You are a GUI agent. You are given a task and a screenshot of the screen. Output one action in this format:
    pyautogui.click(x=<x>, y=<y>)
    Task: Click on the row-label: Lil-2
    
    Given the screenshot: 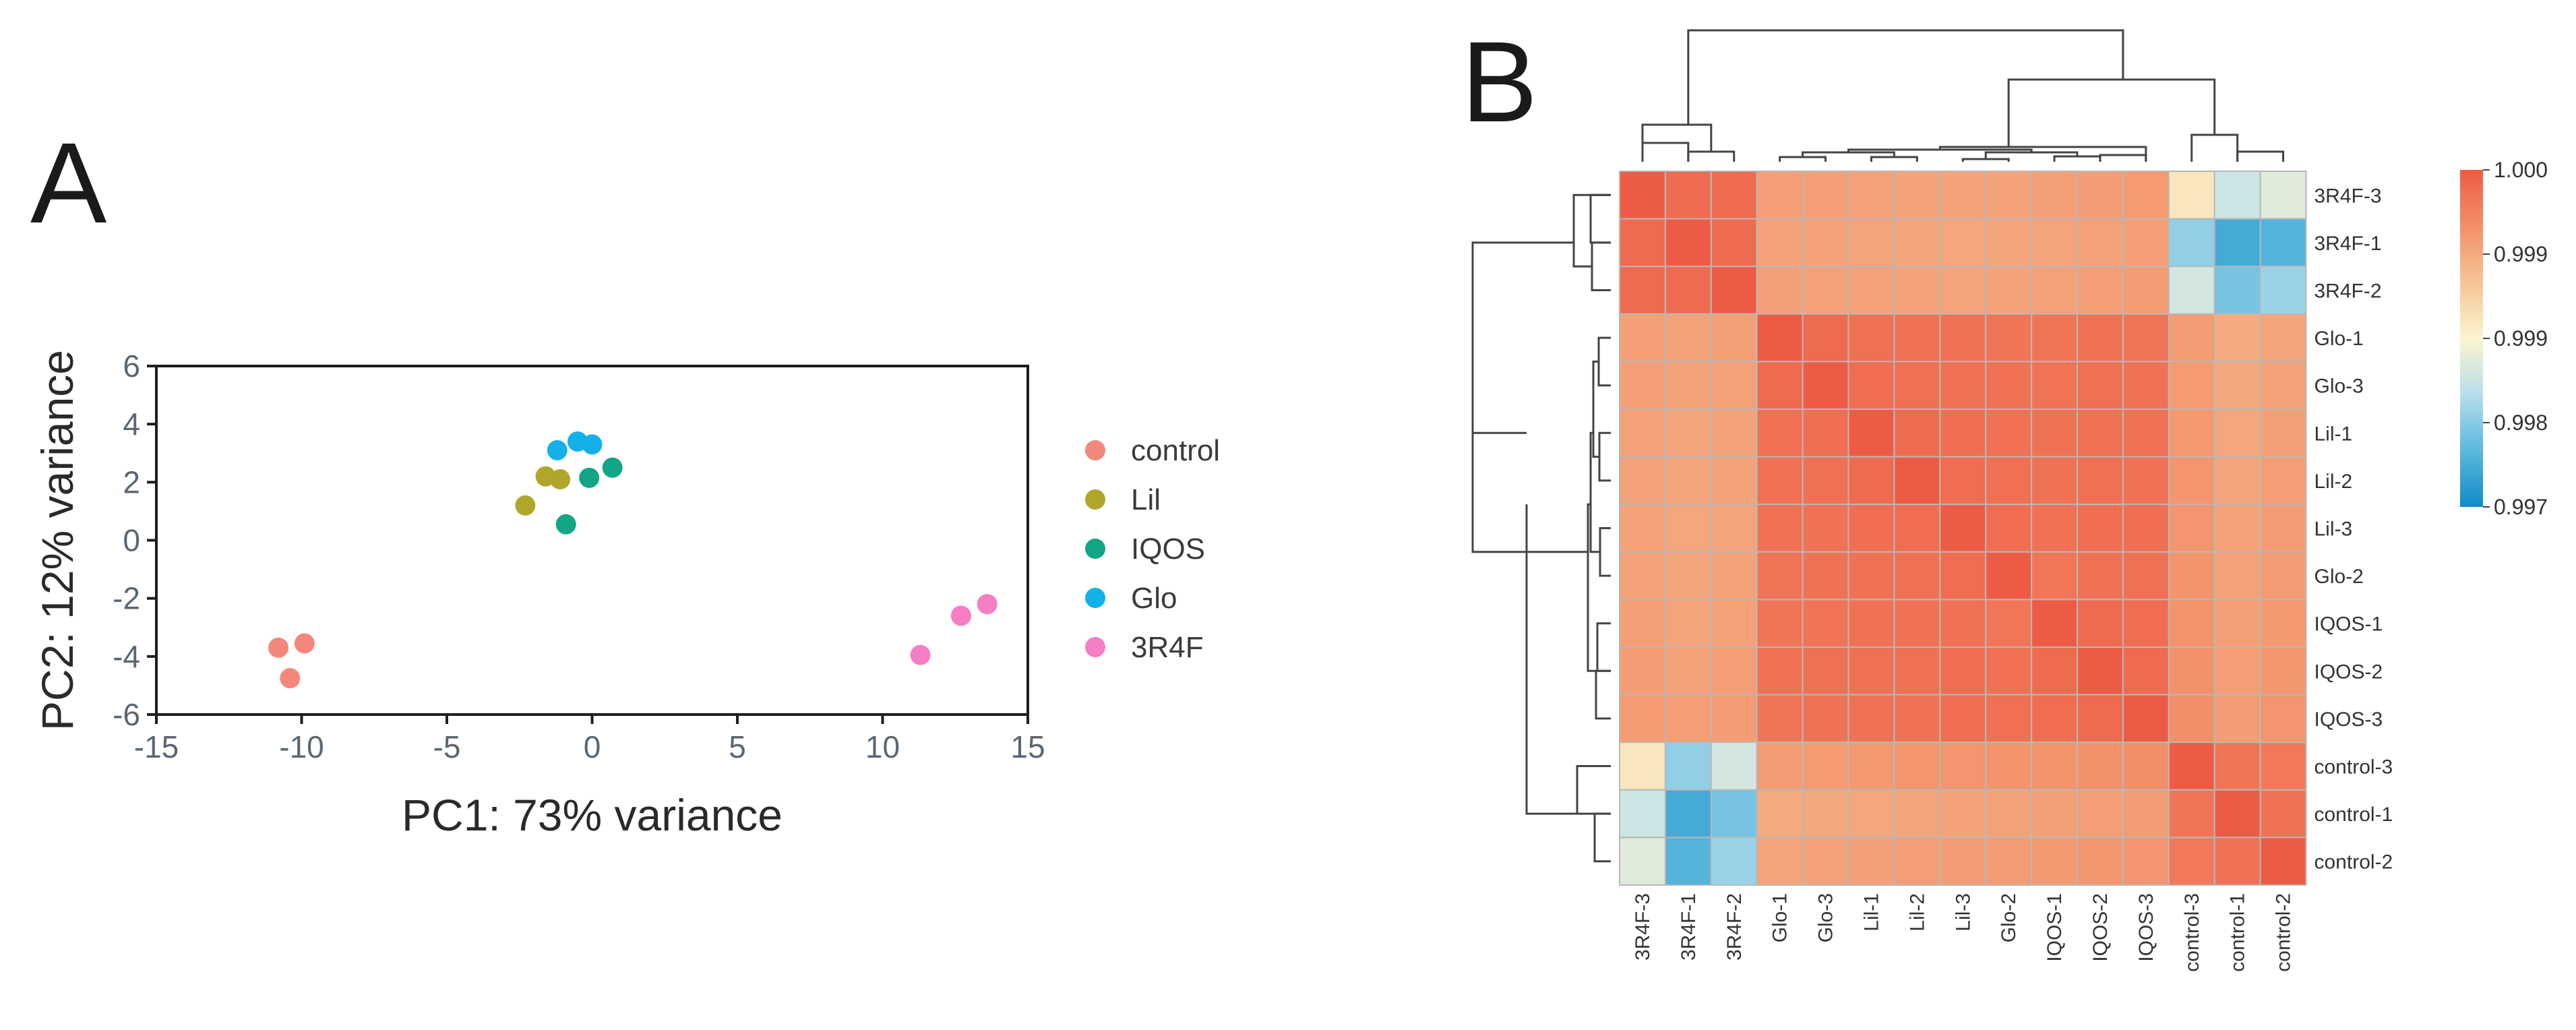 What is the action you would take?
    pyautogui.click(x=2333, y=482)
    